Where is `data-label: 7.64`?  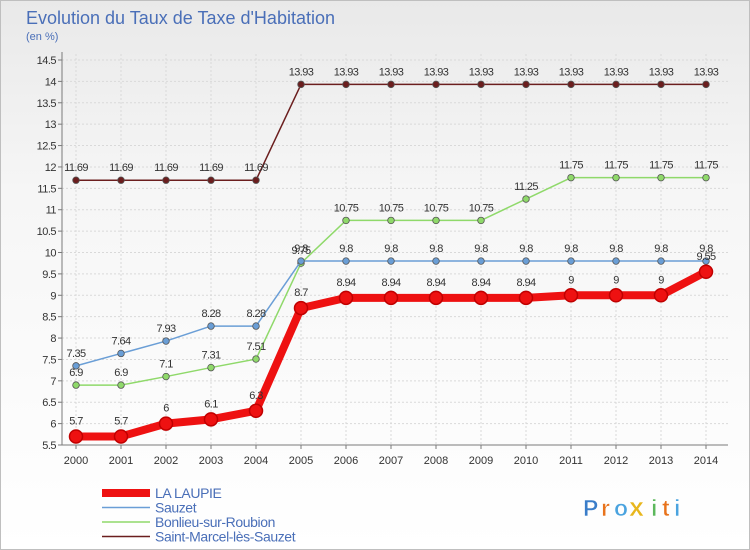
data-label: 7.64 is located at coordinates (120, 341).